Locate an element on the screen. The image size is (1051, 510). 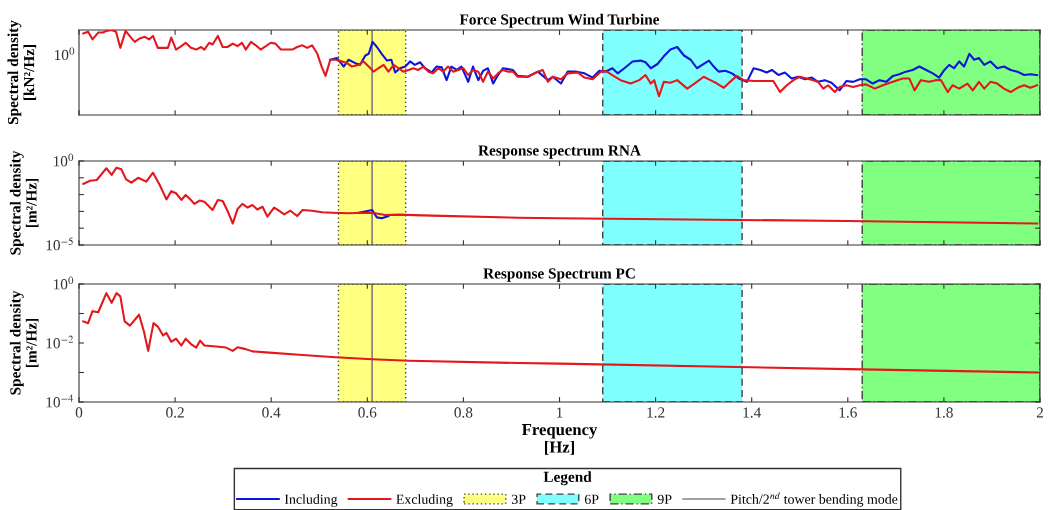
x-tick-label: 0 is located at coordinates (79, 412).